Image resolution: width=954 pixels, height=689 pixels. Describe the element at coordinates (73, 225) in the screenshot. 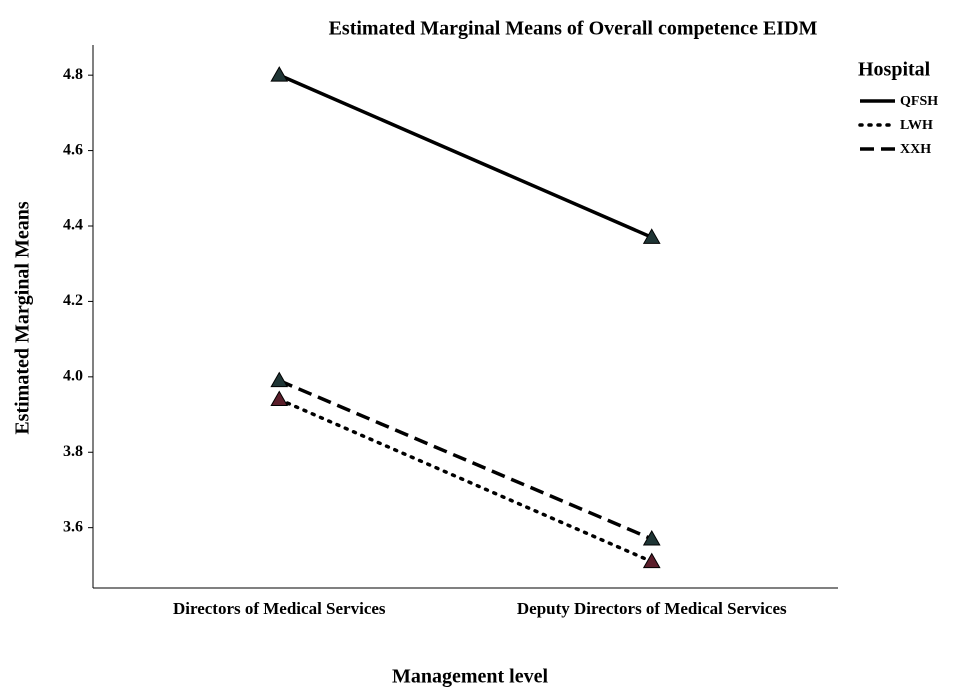

I see `y-tick-label: 4.4` at that location.